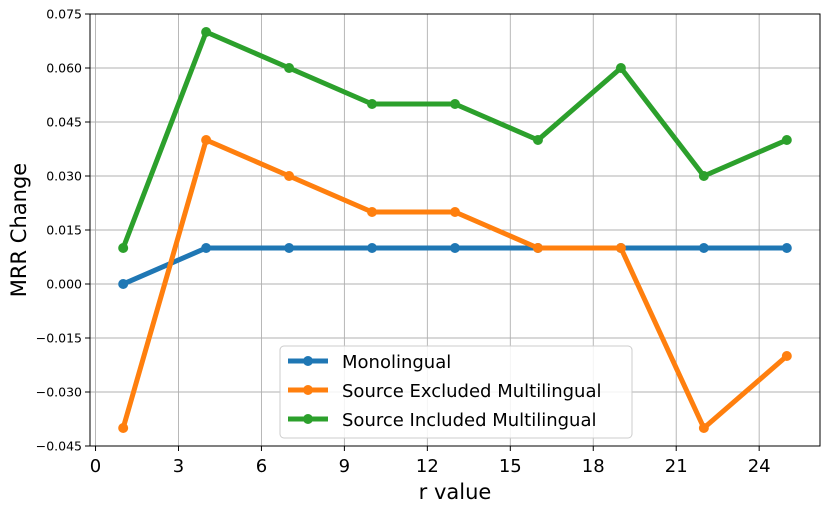 Image resolution: width=830 pixels, height=510 pixels. I want to click on x-tick-label: 12, so click(427, 466).